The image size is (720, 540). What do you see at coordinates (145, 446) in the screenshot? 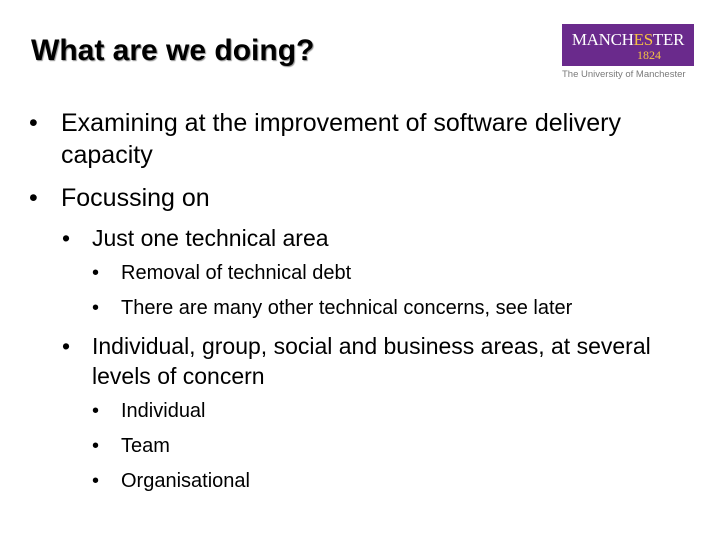
I see `bullet-text: Team` at bounding box center [145, 446].